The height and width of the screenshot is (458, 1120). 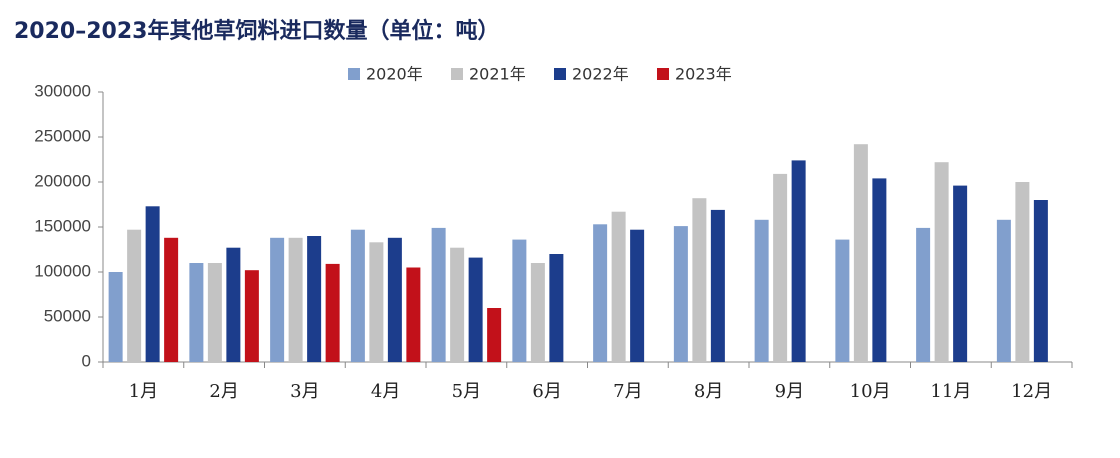 What do you see at coordinates (497, 74) in the screenshot?
I see `legend-label: 2021年` at bounding box center [497, 74].